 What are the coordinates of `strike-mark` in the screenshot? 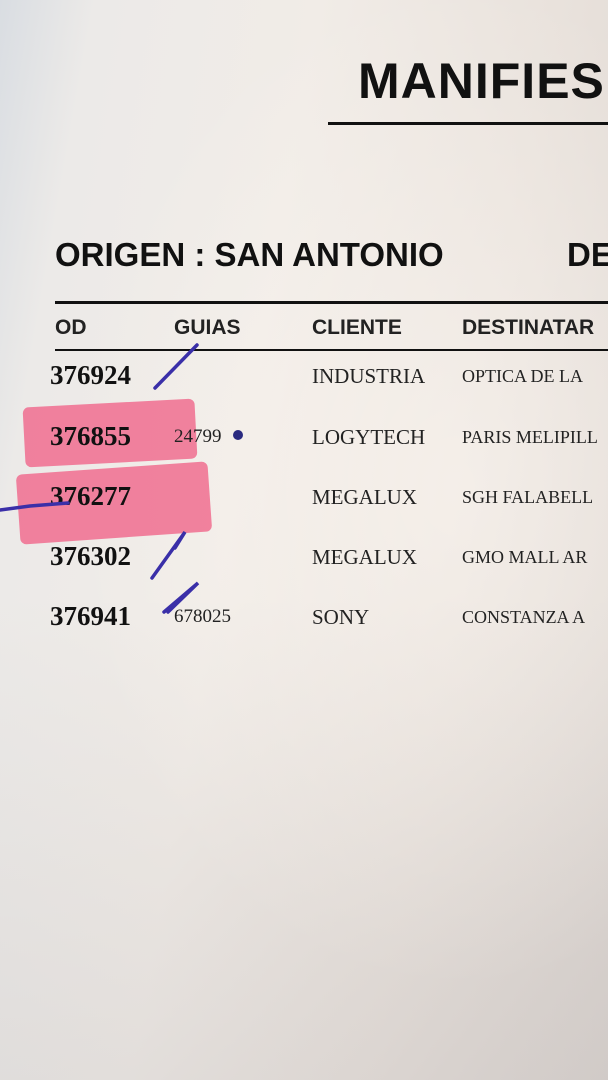 It's located at (35, 506).